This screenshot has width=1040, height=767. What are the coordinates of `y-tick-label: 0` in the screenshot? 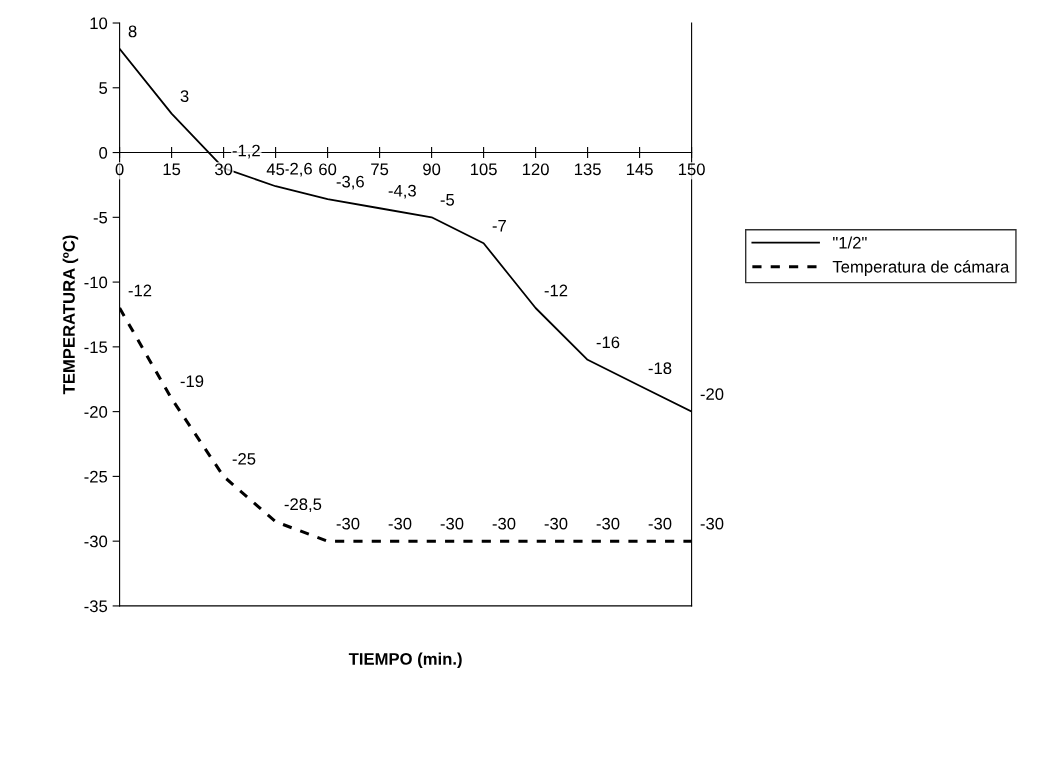 It's located at (103, 152).